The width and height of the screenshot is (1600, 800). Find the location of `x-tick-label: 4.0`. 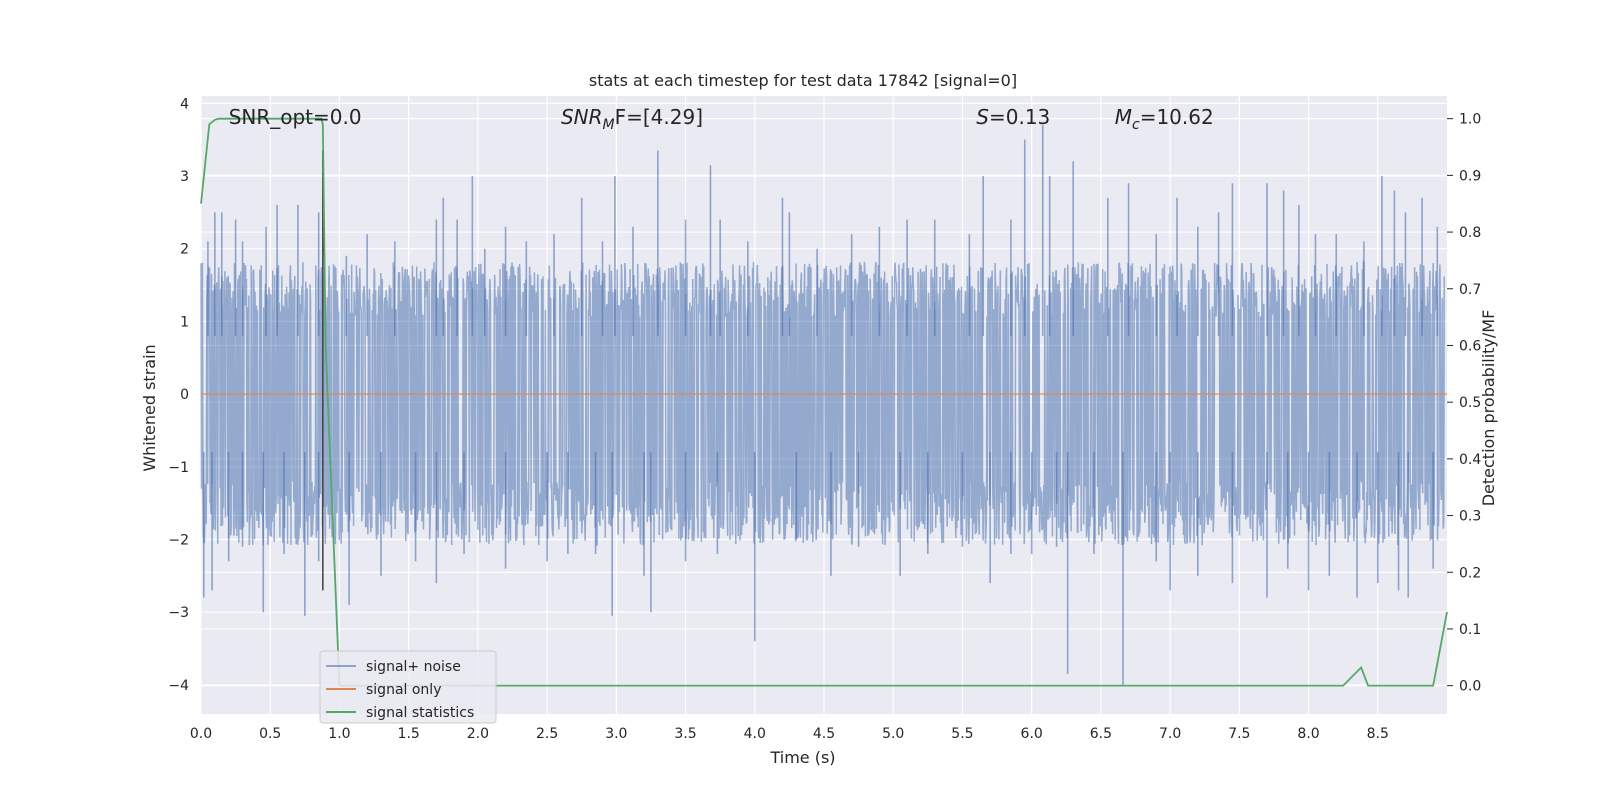

x-tick-label: 4.0 is located at coordinates (755, 734).